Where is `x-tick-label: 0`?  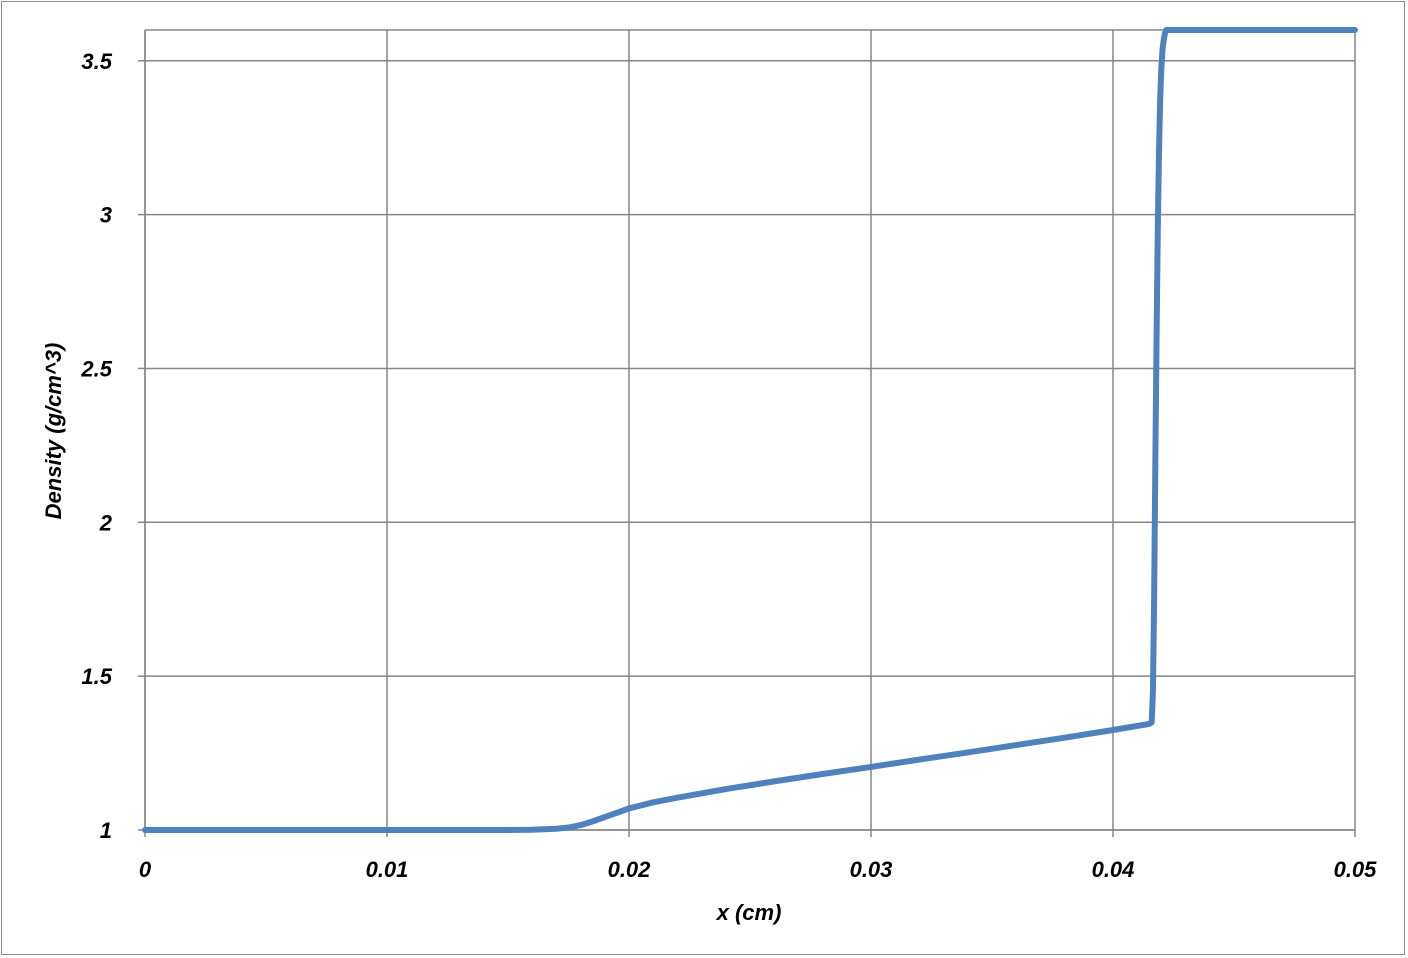 x-tick-label: 0 is located at coordinates (145, 869).